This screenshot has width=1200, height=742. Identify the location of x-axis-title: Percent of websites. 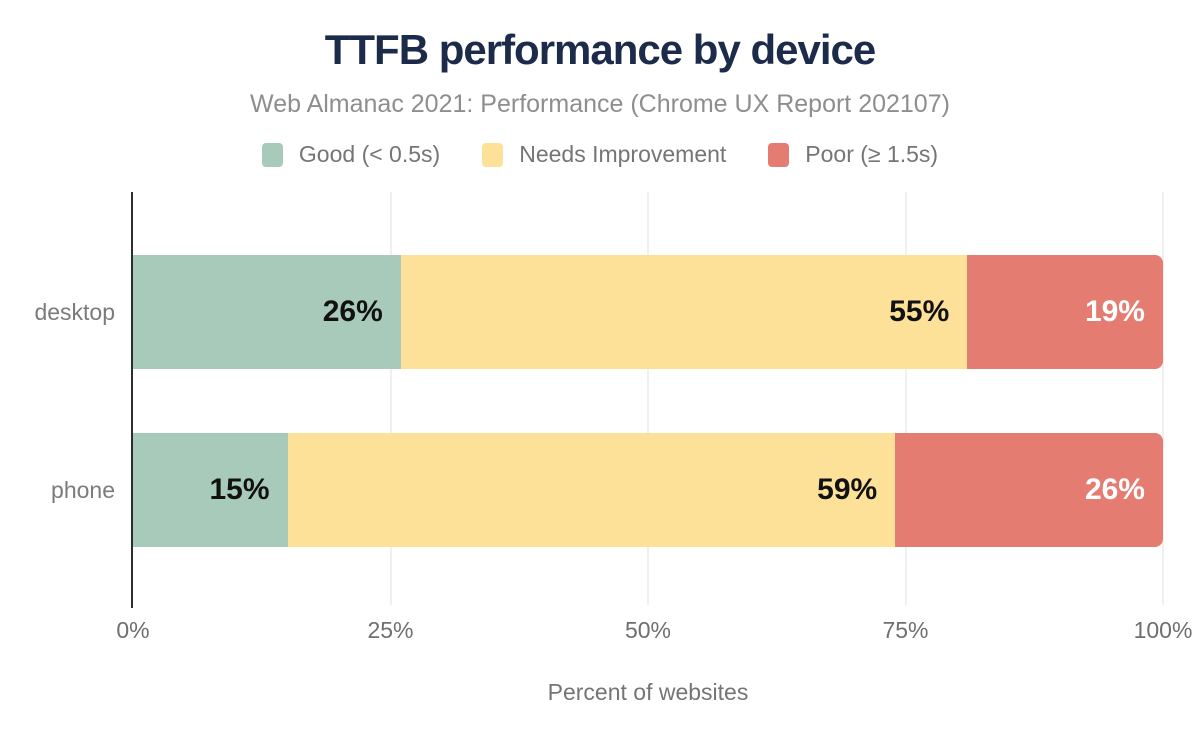
(648, 692).